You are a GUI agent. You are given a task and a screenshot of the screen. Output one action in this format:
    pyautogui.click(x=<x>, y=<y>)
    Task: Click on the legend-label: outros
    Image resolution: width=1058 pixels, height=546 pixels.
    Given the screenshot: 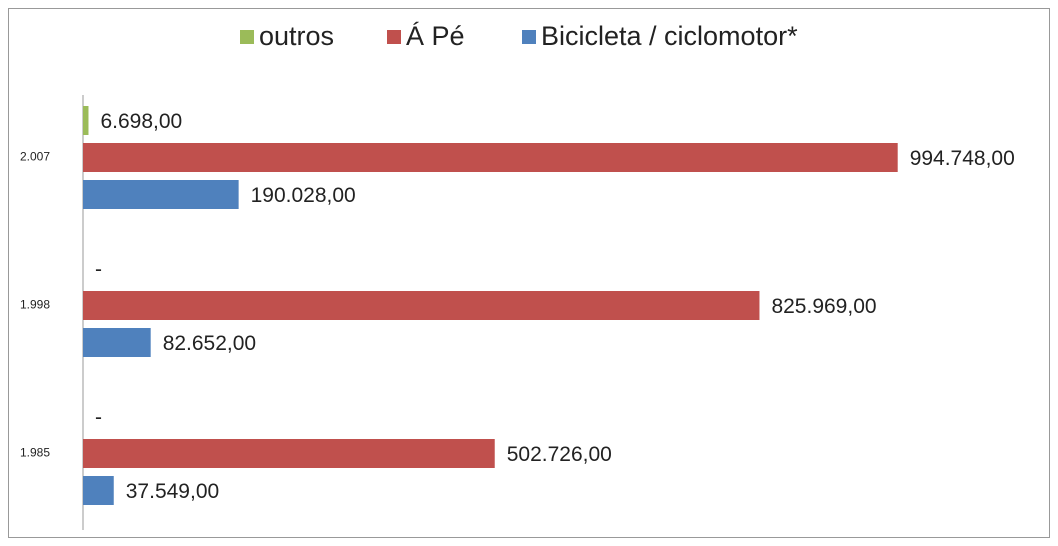 What is the action you would take?
    pyautogui.click(x=296, y=36)
    